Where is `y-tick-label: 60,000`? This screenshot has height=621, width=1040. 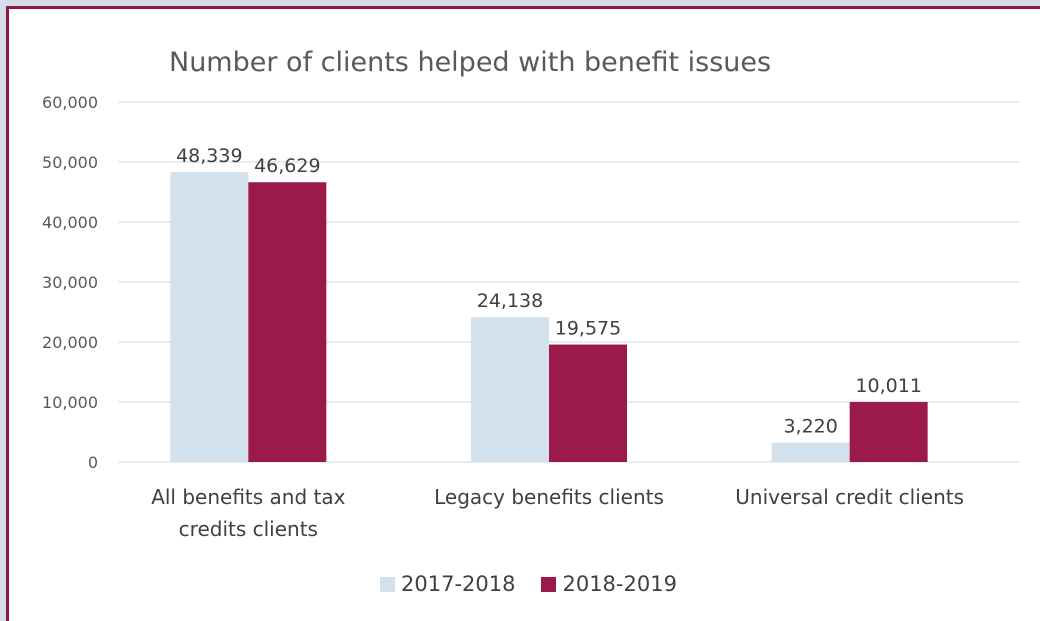
y-tick-label: 60,000 is located at coordinates (70, 102).